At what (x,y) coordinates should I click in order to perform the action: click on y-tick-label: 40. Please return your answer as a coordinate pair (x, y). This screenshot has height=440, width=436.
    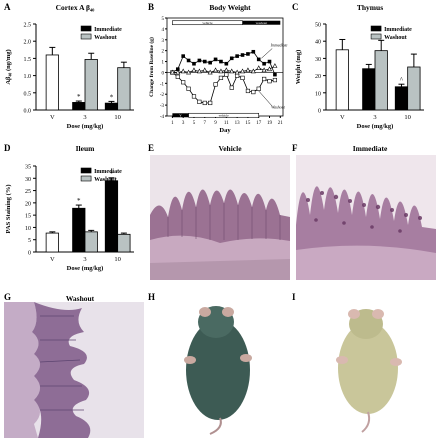
    Looking at the image, I should click on (318, 43).